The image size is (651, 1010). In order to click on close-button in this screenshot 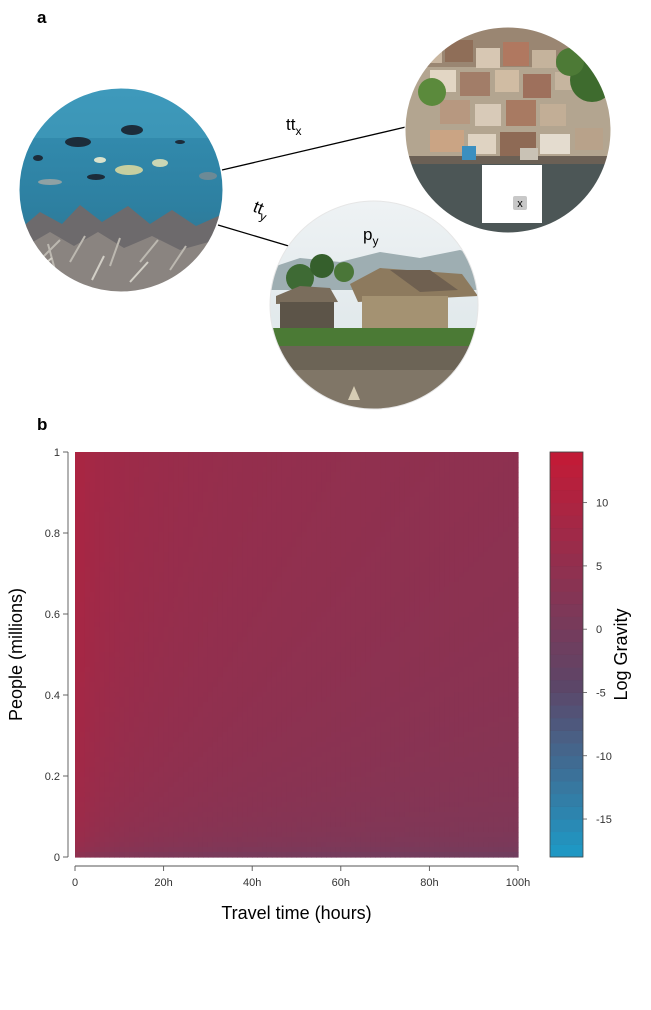, I will do `click(520, 203)`.